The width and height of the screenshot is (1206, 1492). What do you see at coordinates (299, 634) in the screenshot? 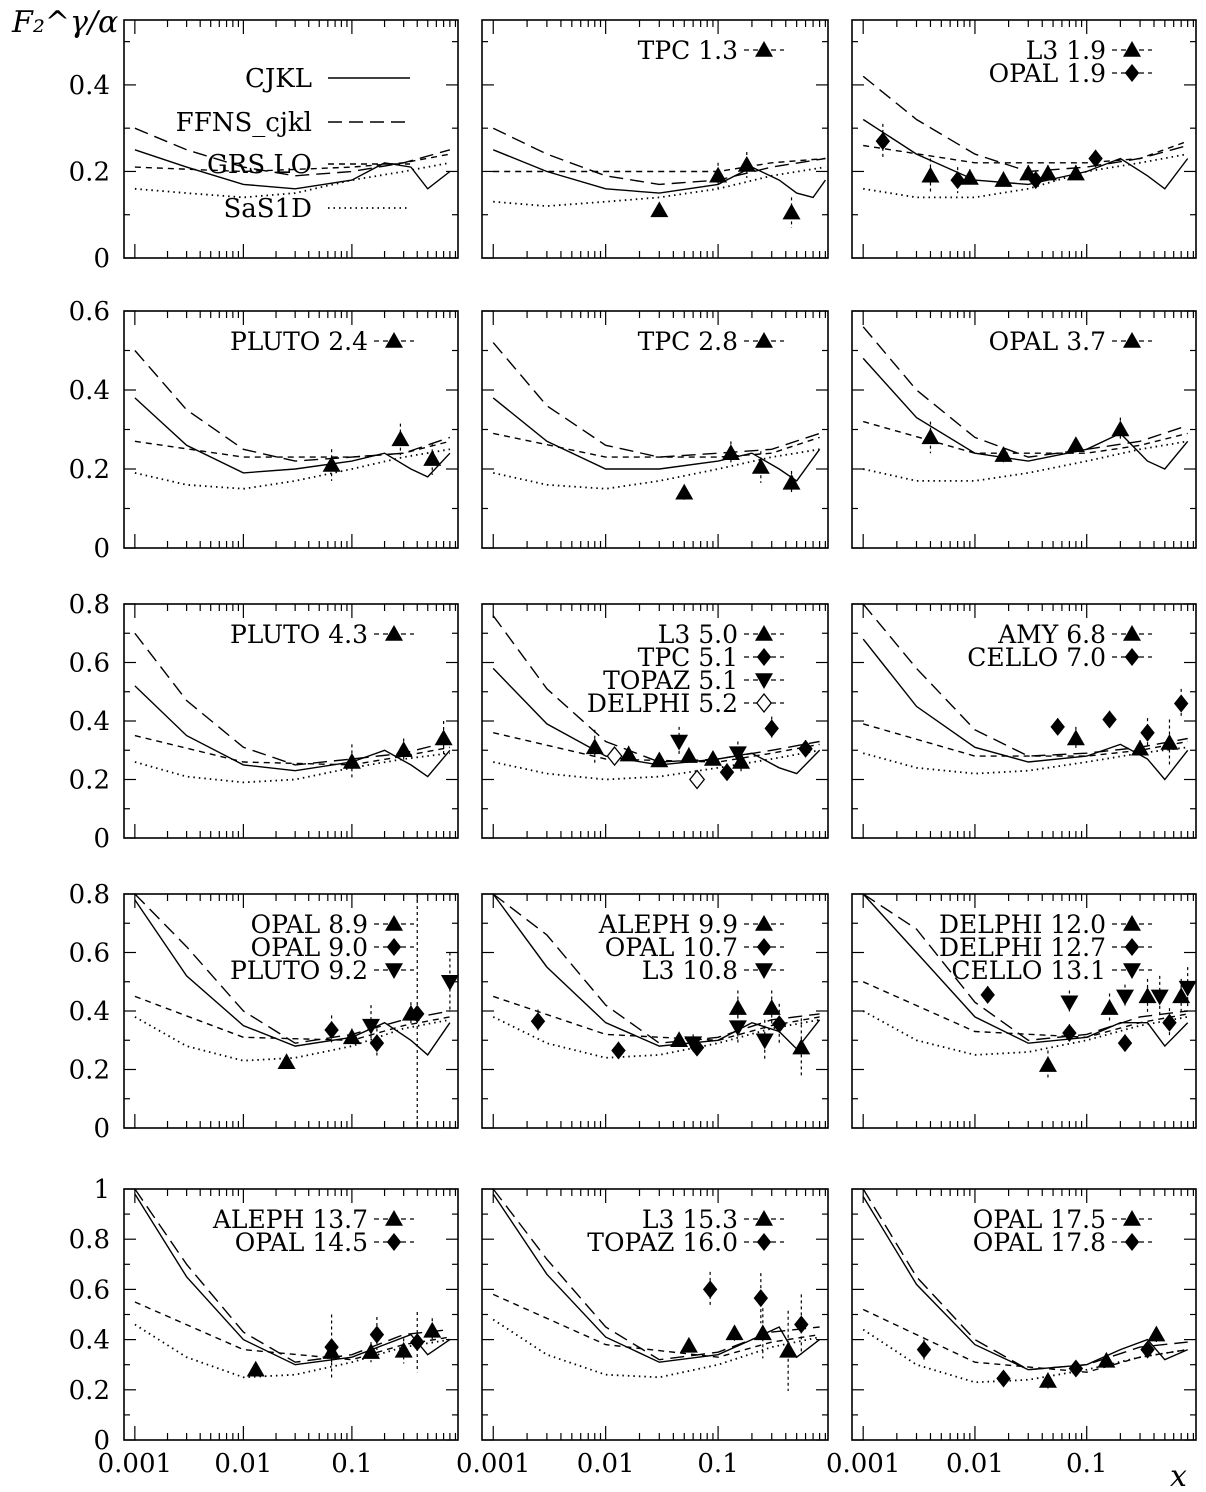
I see `legend-label: PLUTO 4.3` at bounding box center [299, 634].